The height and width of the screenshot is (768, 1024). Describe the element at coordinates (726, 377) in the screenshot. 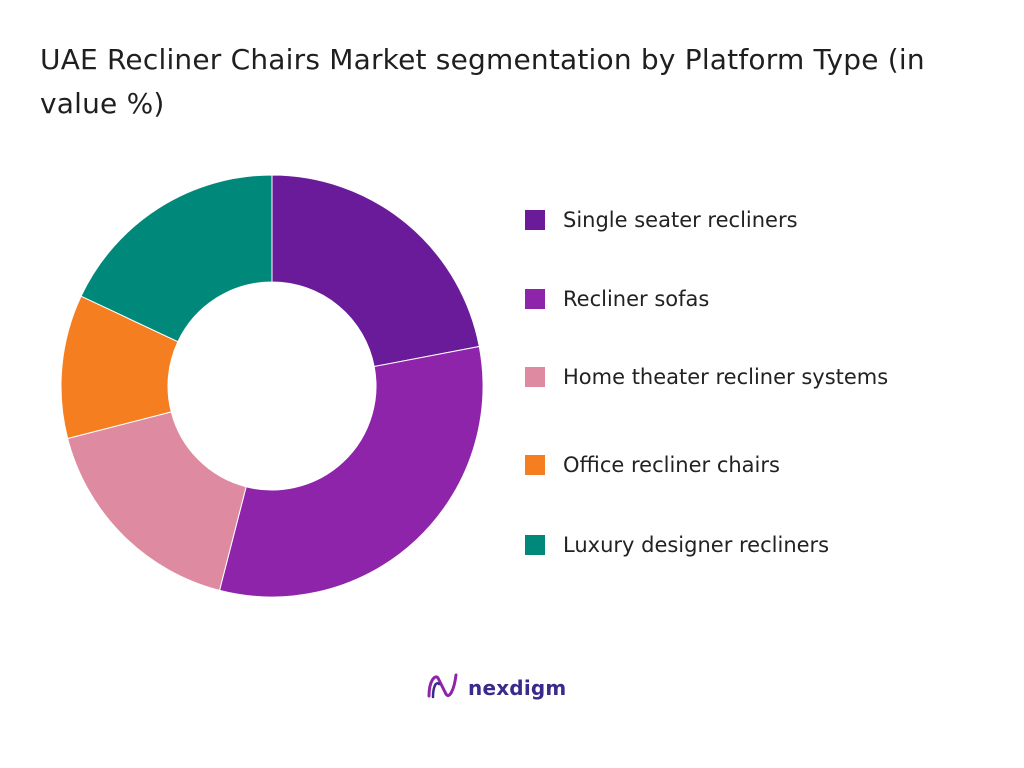

I see `legend-label: Home theater recliner systems` at that location.